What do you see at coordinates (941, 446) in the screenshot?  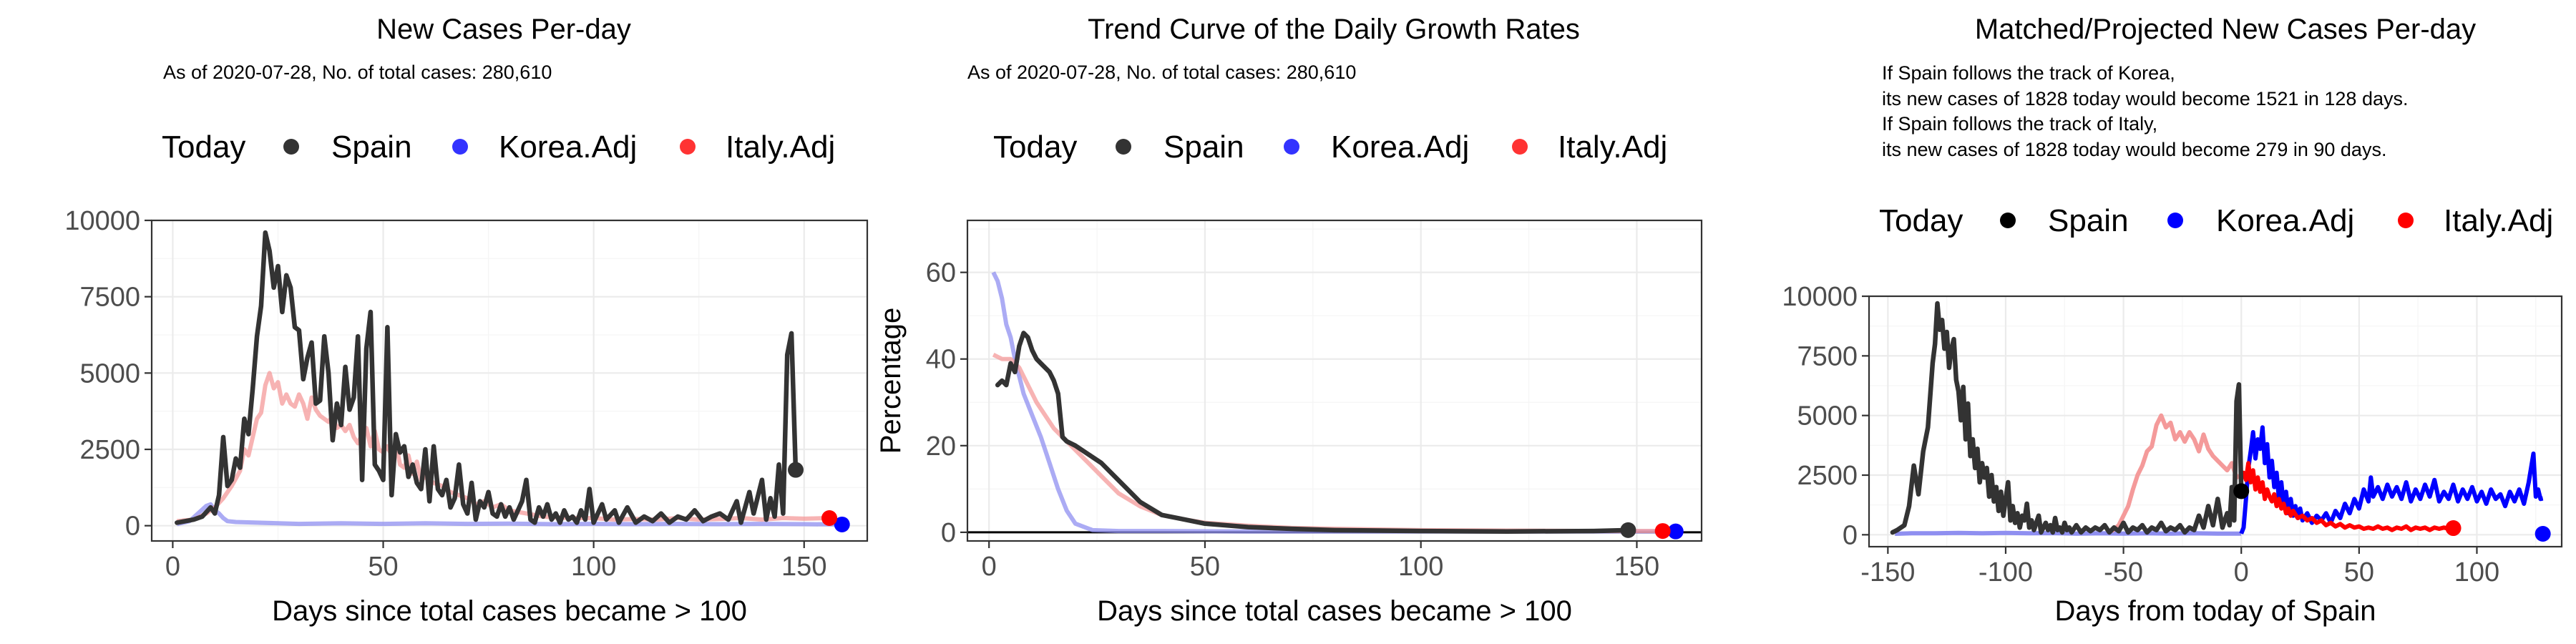 I see `y-tick-label: 20` at bounding box center [941, 446].